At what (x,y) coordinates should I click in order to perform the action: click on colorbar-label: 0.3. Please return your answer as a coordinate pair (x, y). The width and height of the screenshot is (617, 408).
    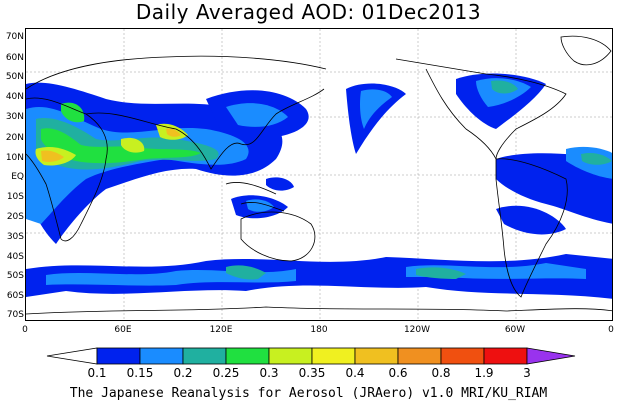
    Looking at the image, I should click on (269, 373).